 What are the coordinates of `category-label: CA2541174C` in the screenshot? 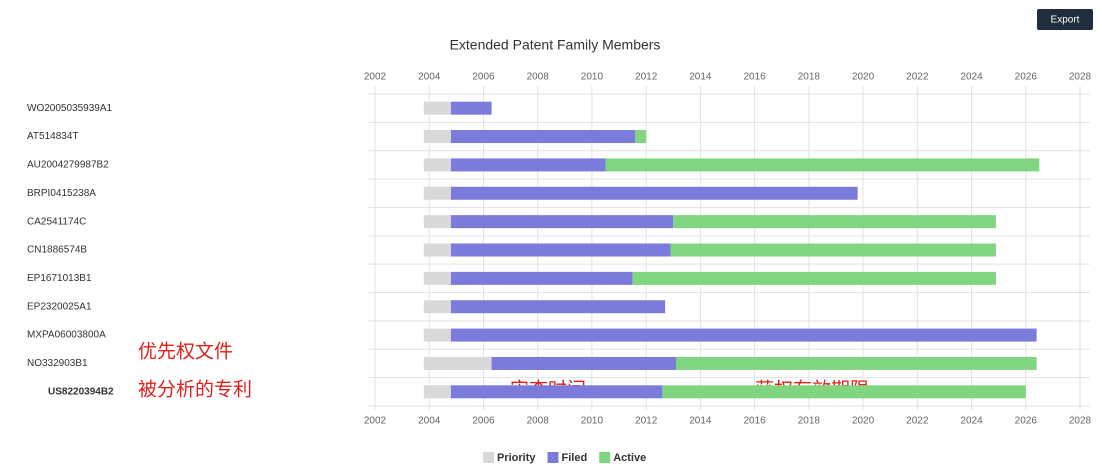 It's located at (56, 221).